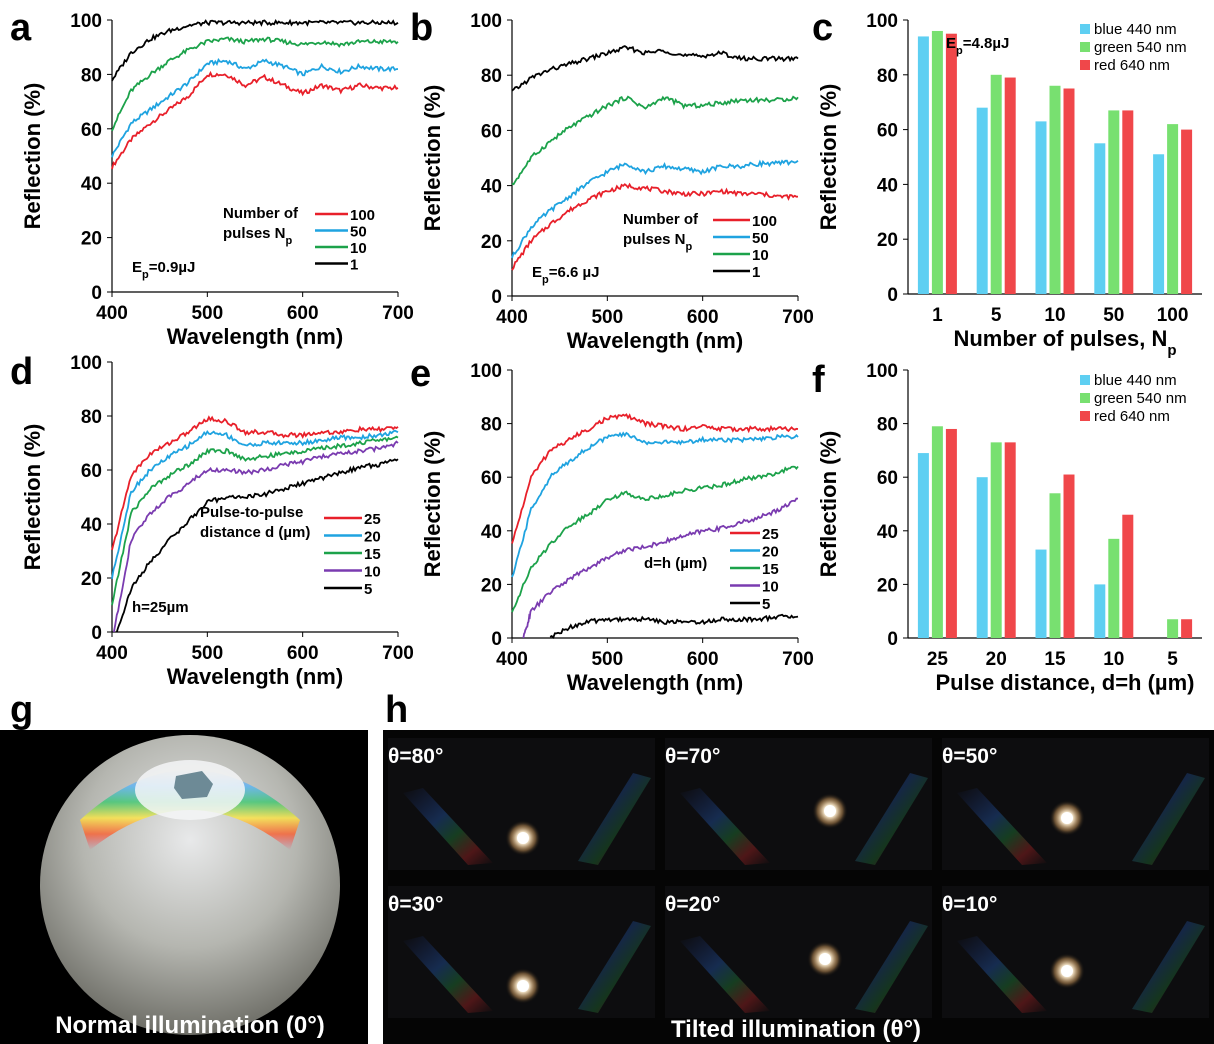  I want to click on panel-label-b: b, so click(421, 28).